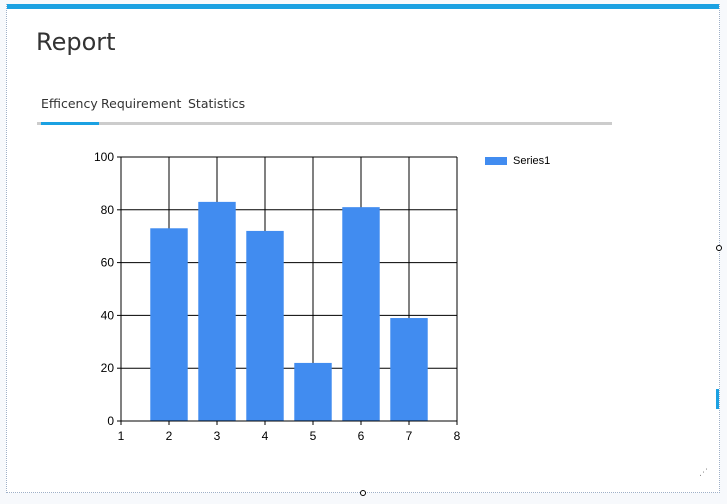 The width and height of the screenshot is (727, 504). I want to click on x-tick-label-7: 7, so click(409, 436).